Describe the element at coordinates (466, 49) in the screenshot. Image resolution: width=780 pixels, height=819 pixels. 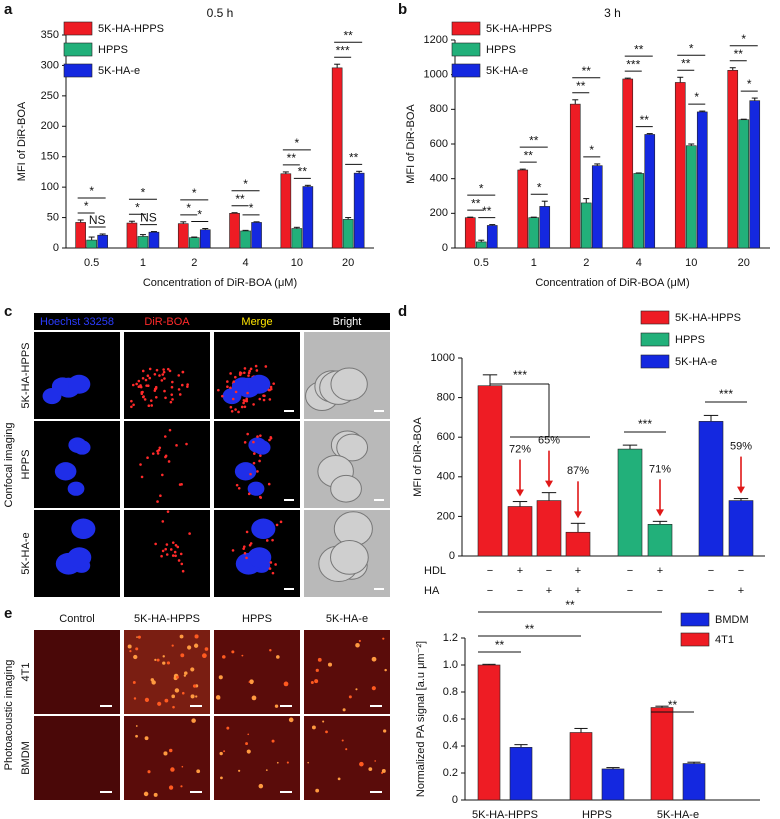
I see `legend-swatch` at that location.